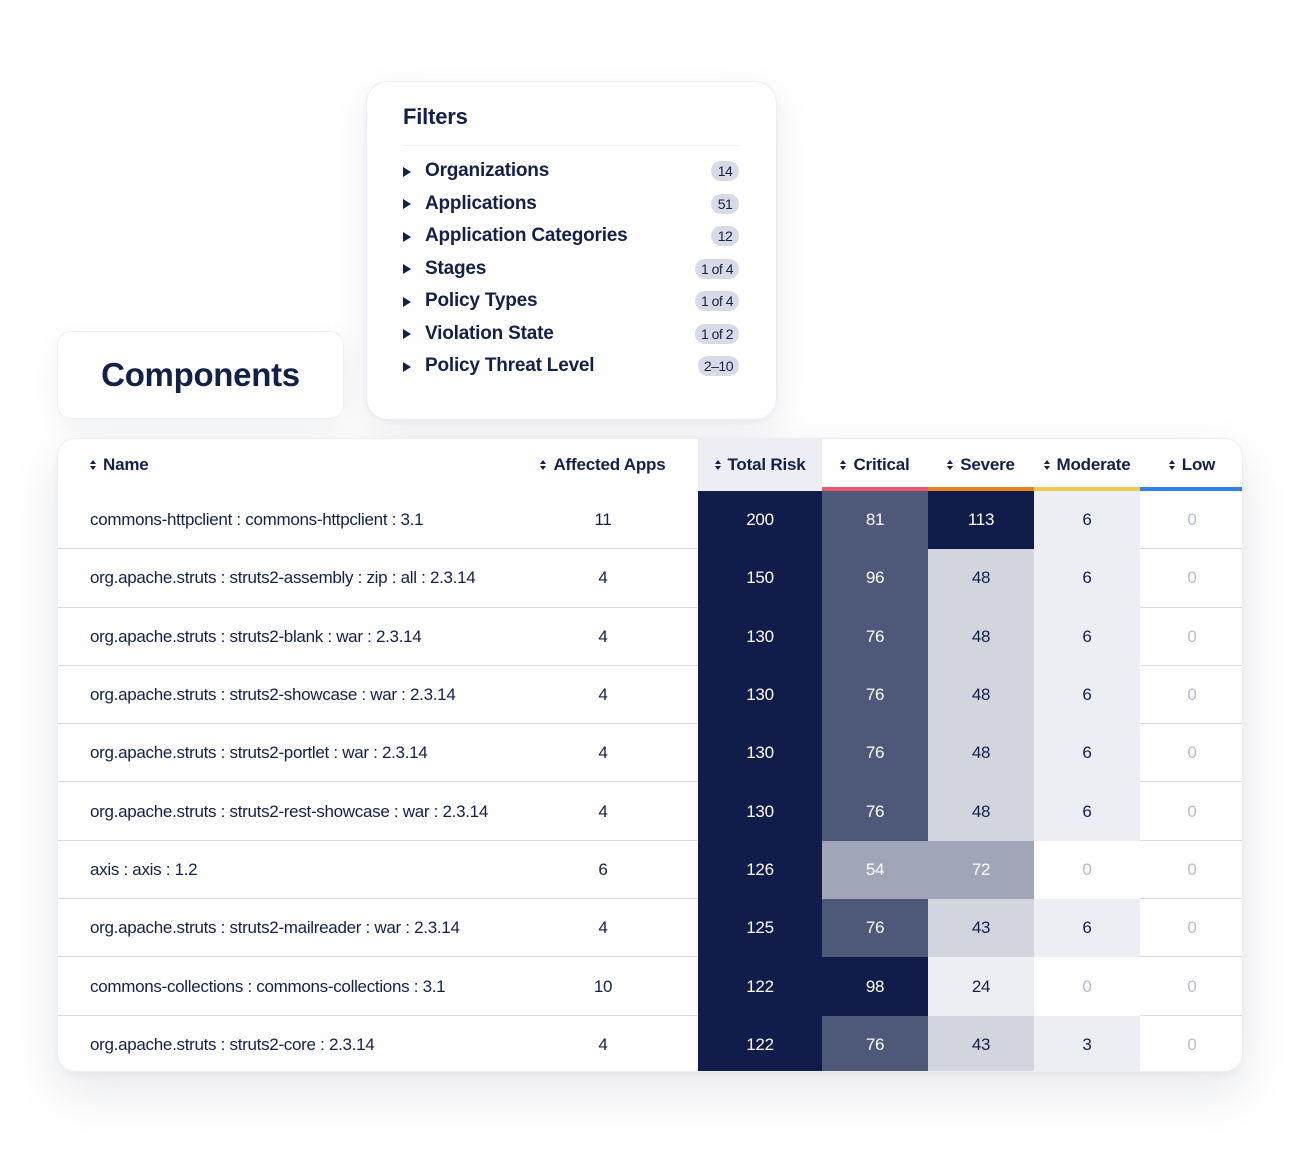 This screenshot has height=1164, width=1298. Describe the element at coordinates (725, 171) in the screenshot. I see `filter-count-badge: 14` at that location.